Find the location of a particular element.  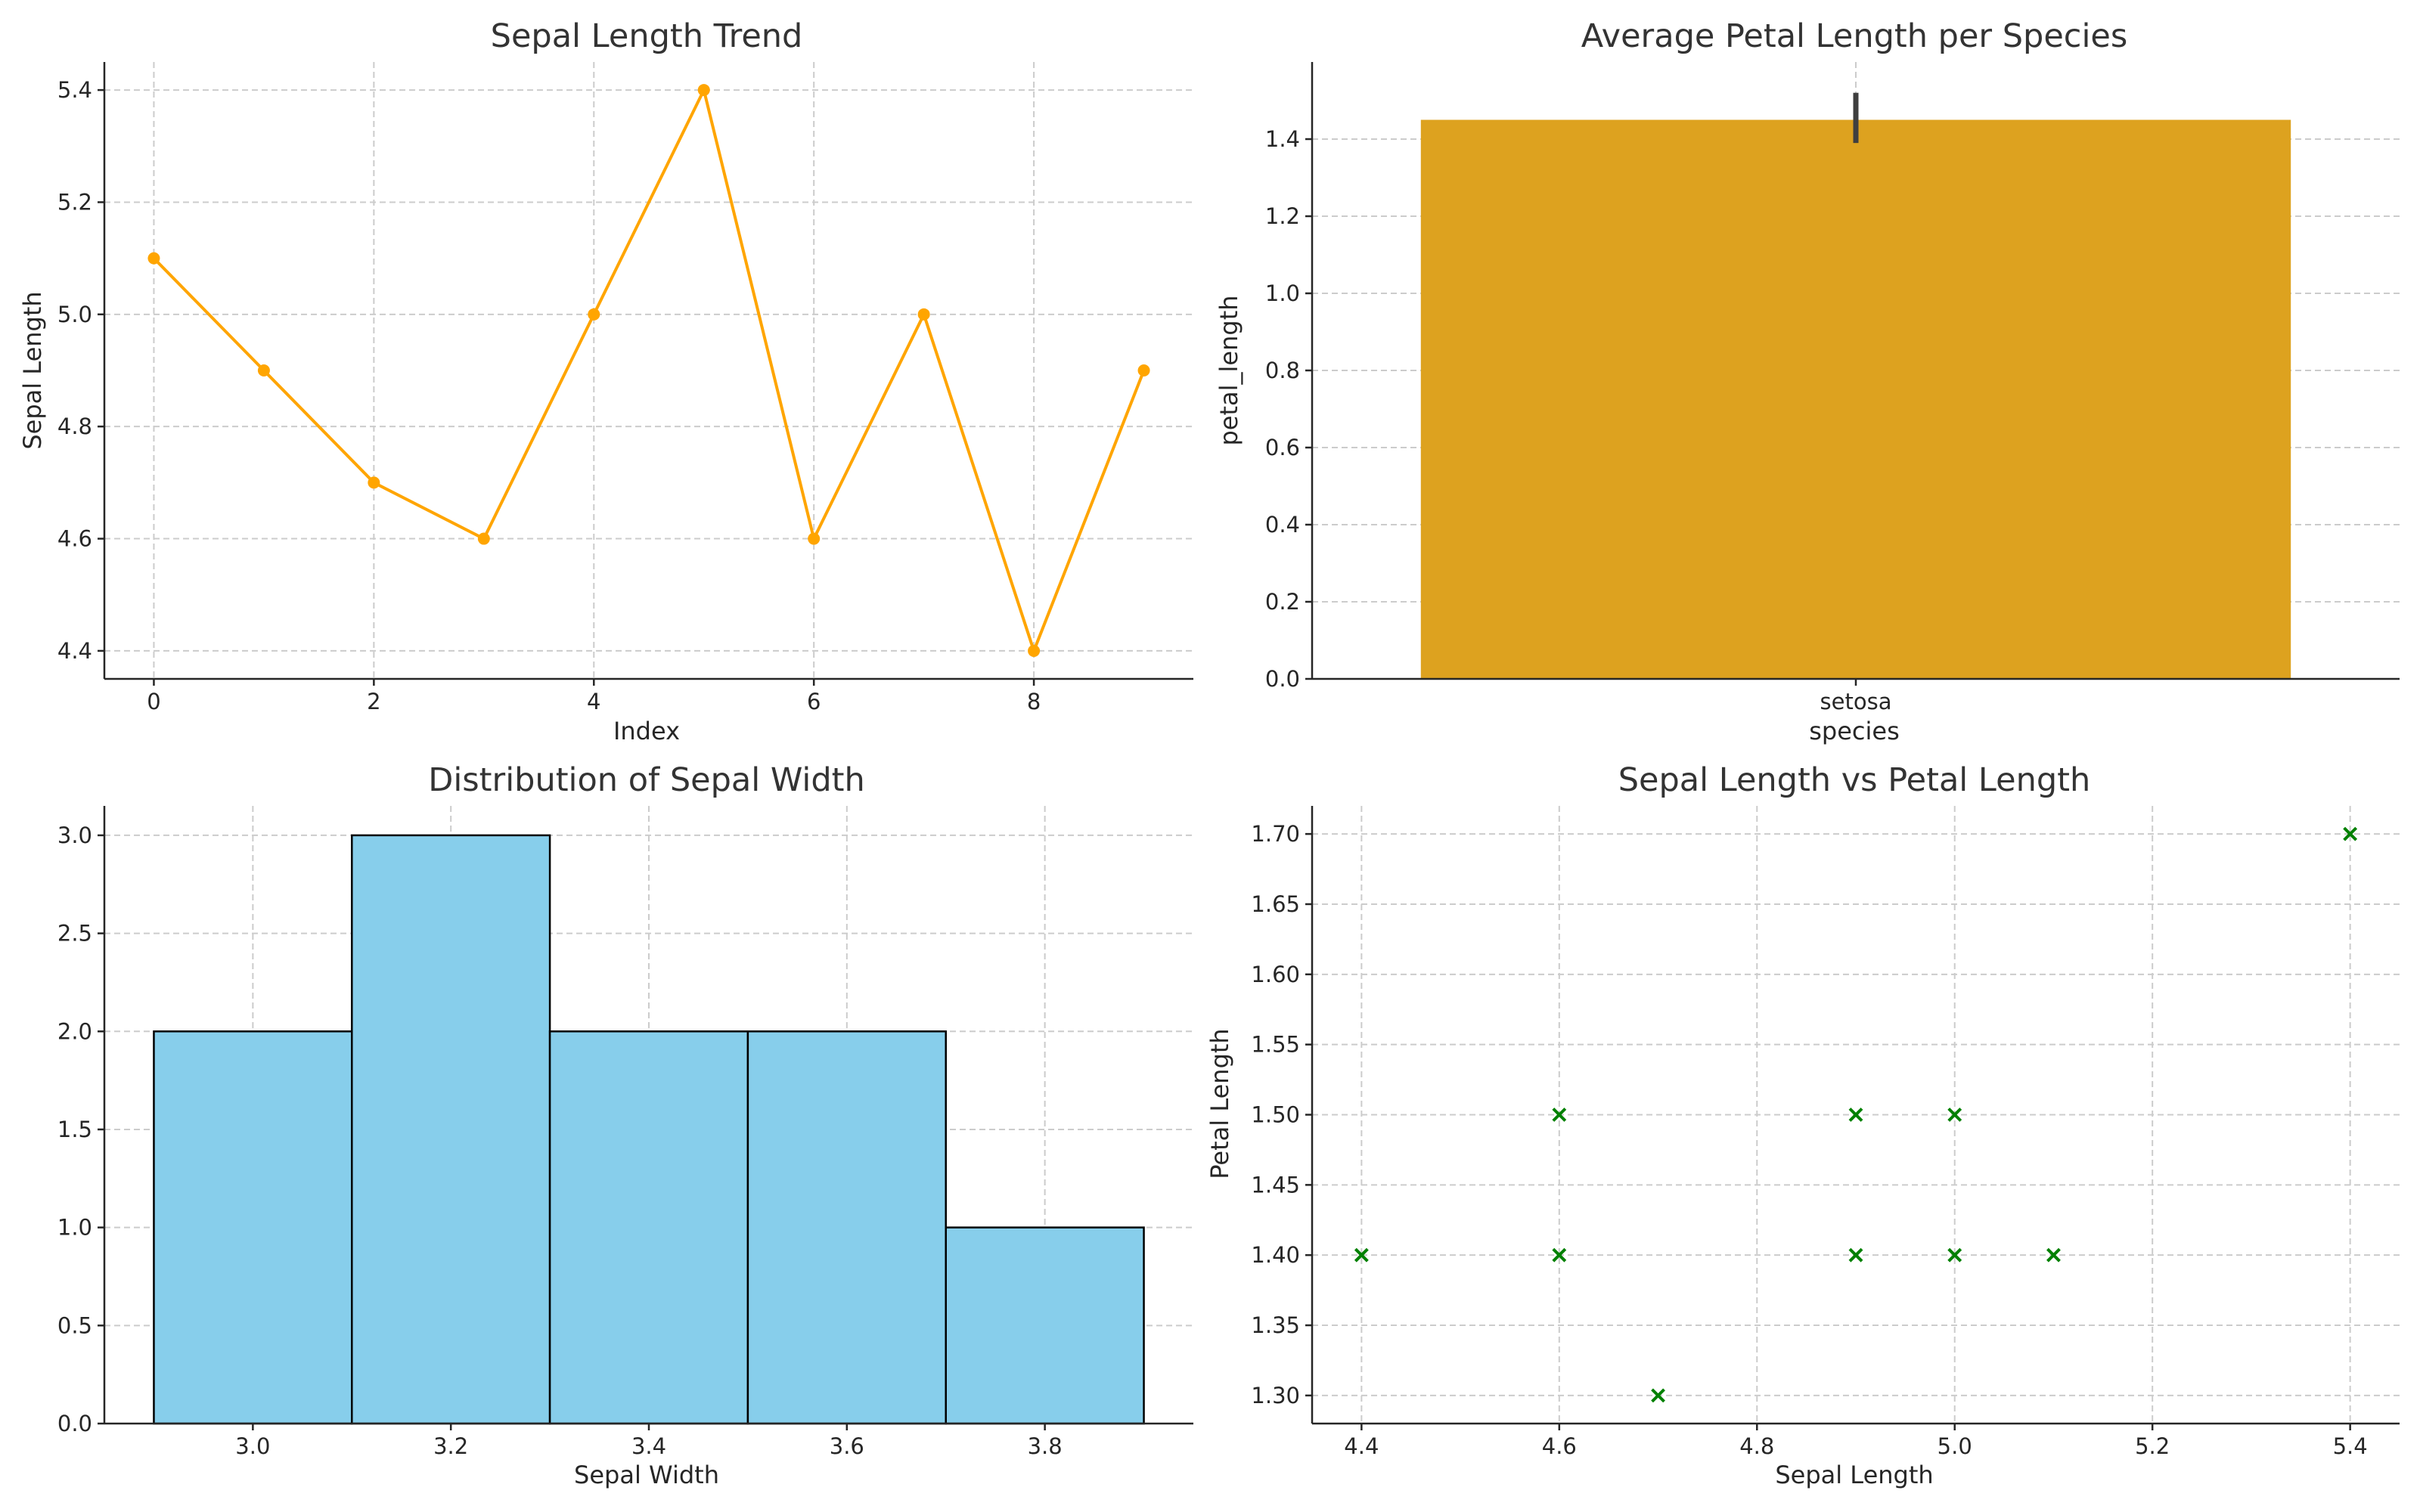

x-tick-label: 2 is located at coordinates (373, 701).